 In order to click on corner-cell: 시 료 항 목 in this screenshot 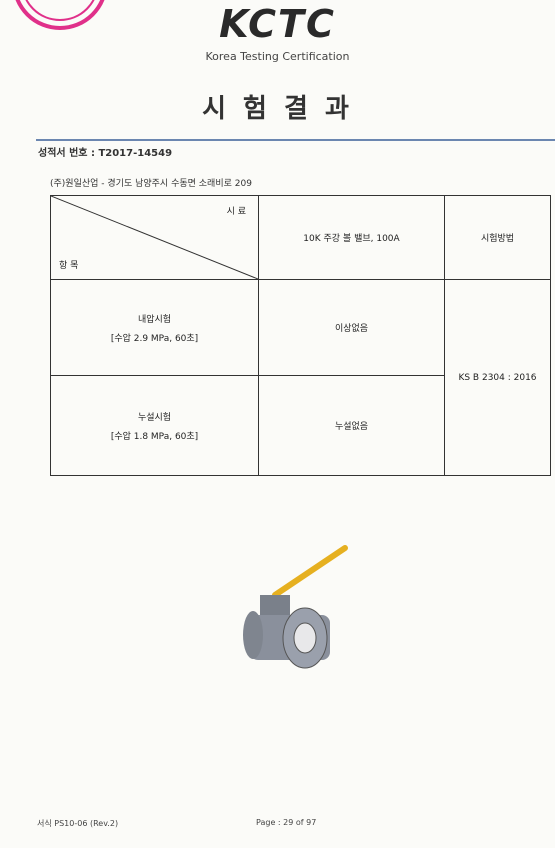, I will do `click(154, 237)`.